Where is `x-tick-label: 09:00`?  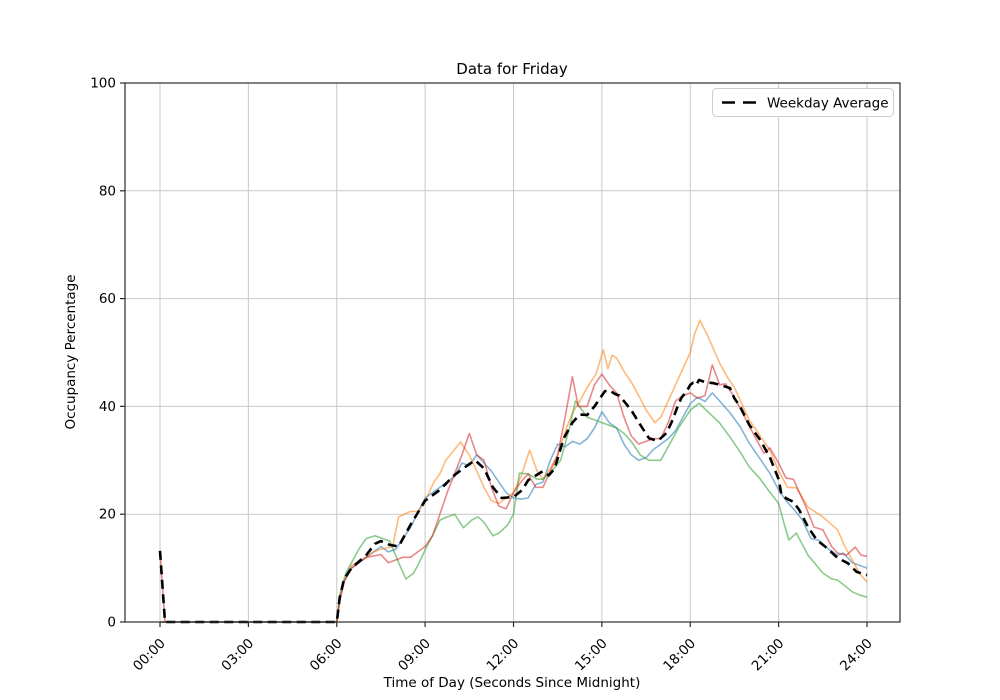 x-tick-label: 09:00 is located at coordinates (414, 655).